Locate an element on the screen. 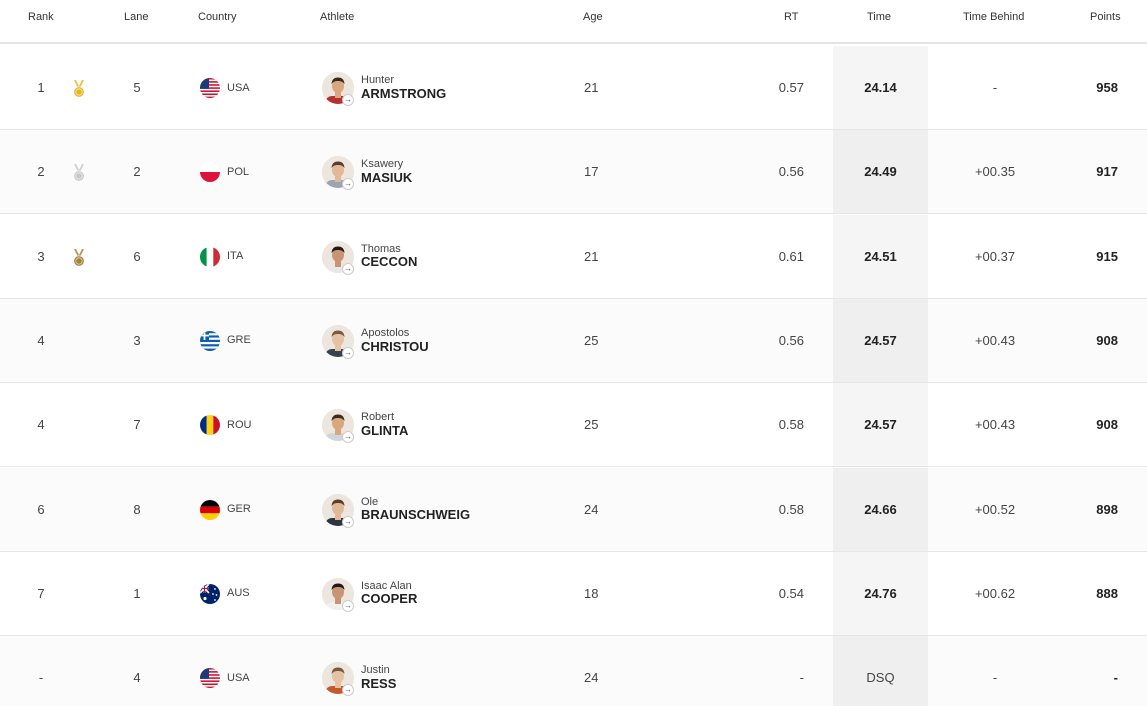  athlete-first-name: Hunter is located at coordinates (378, 80).